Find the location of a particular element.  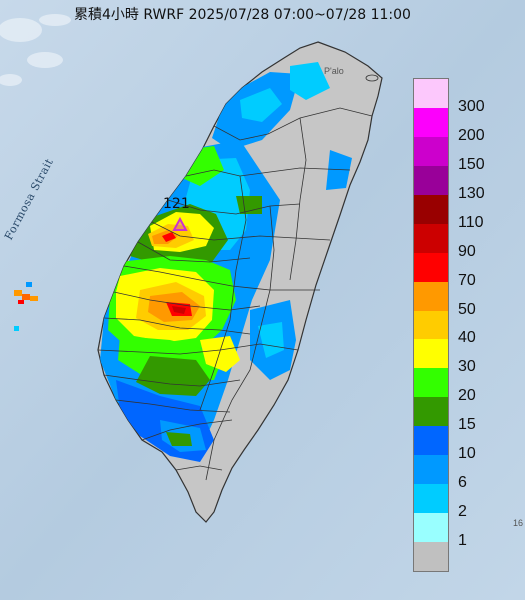

max-rainfall-value: 121 is located at coordinates (176, 204).